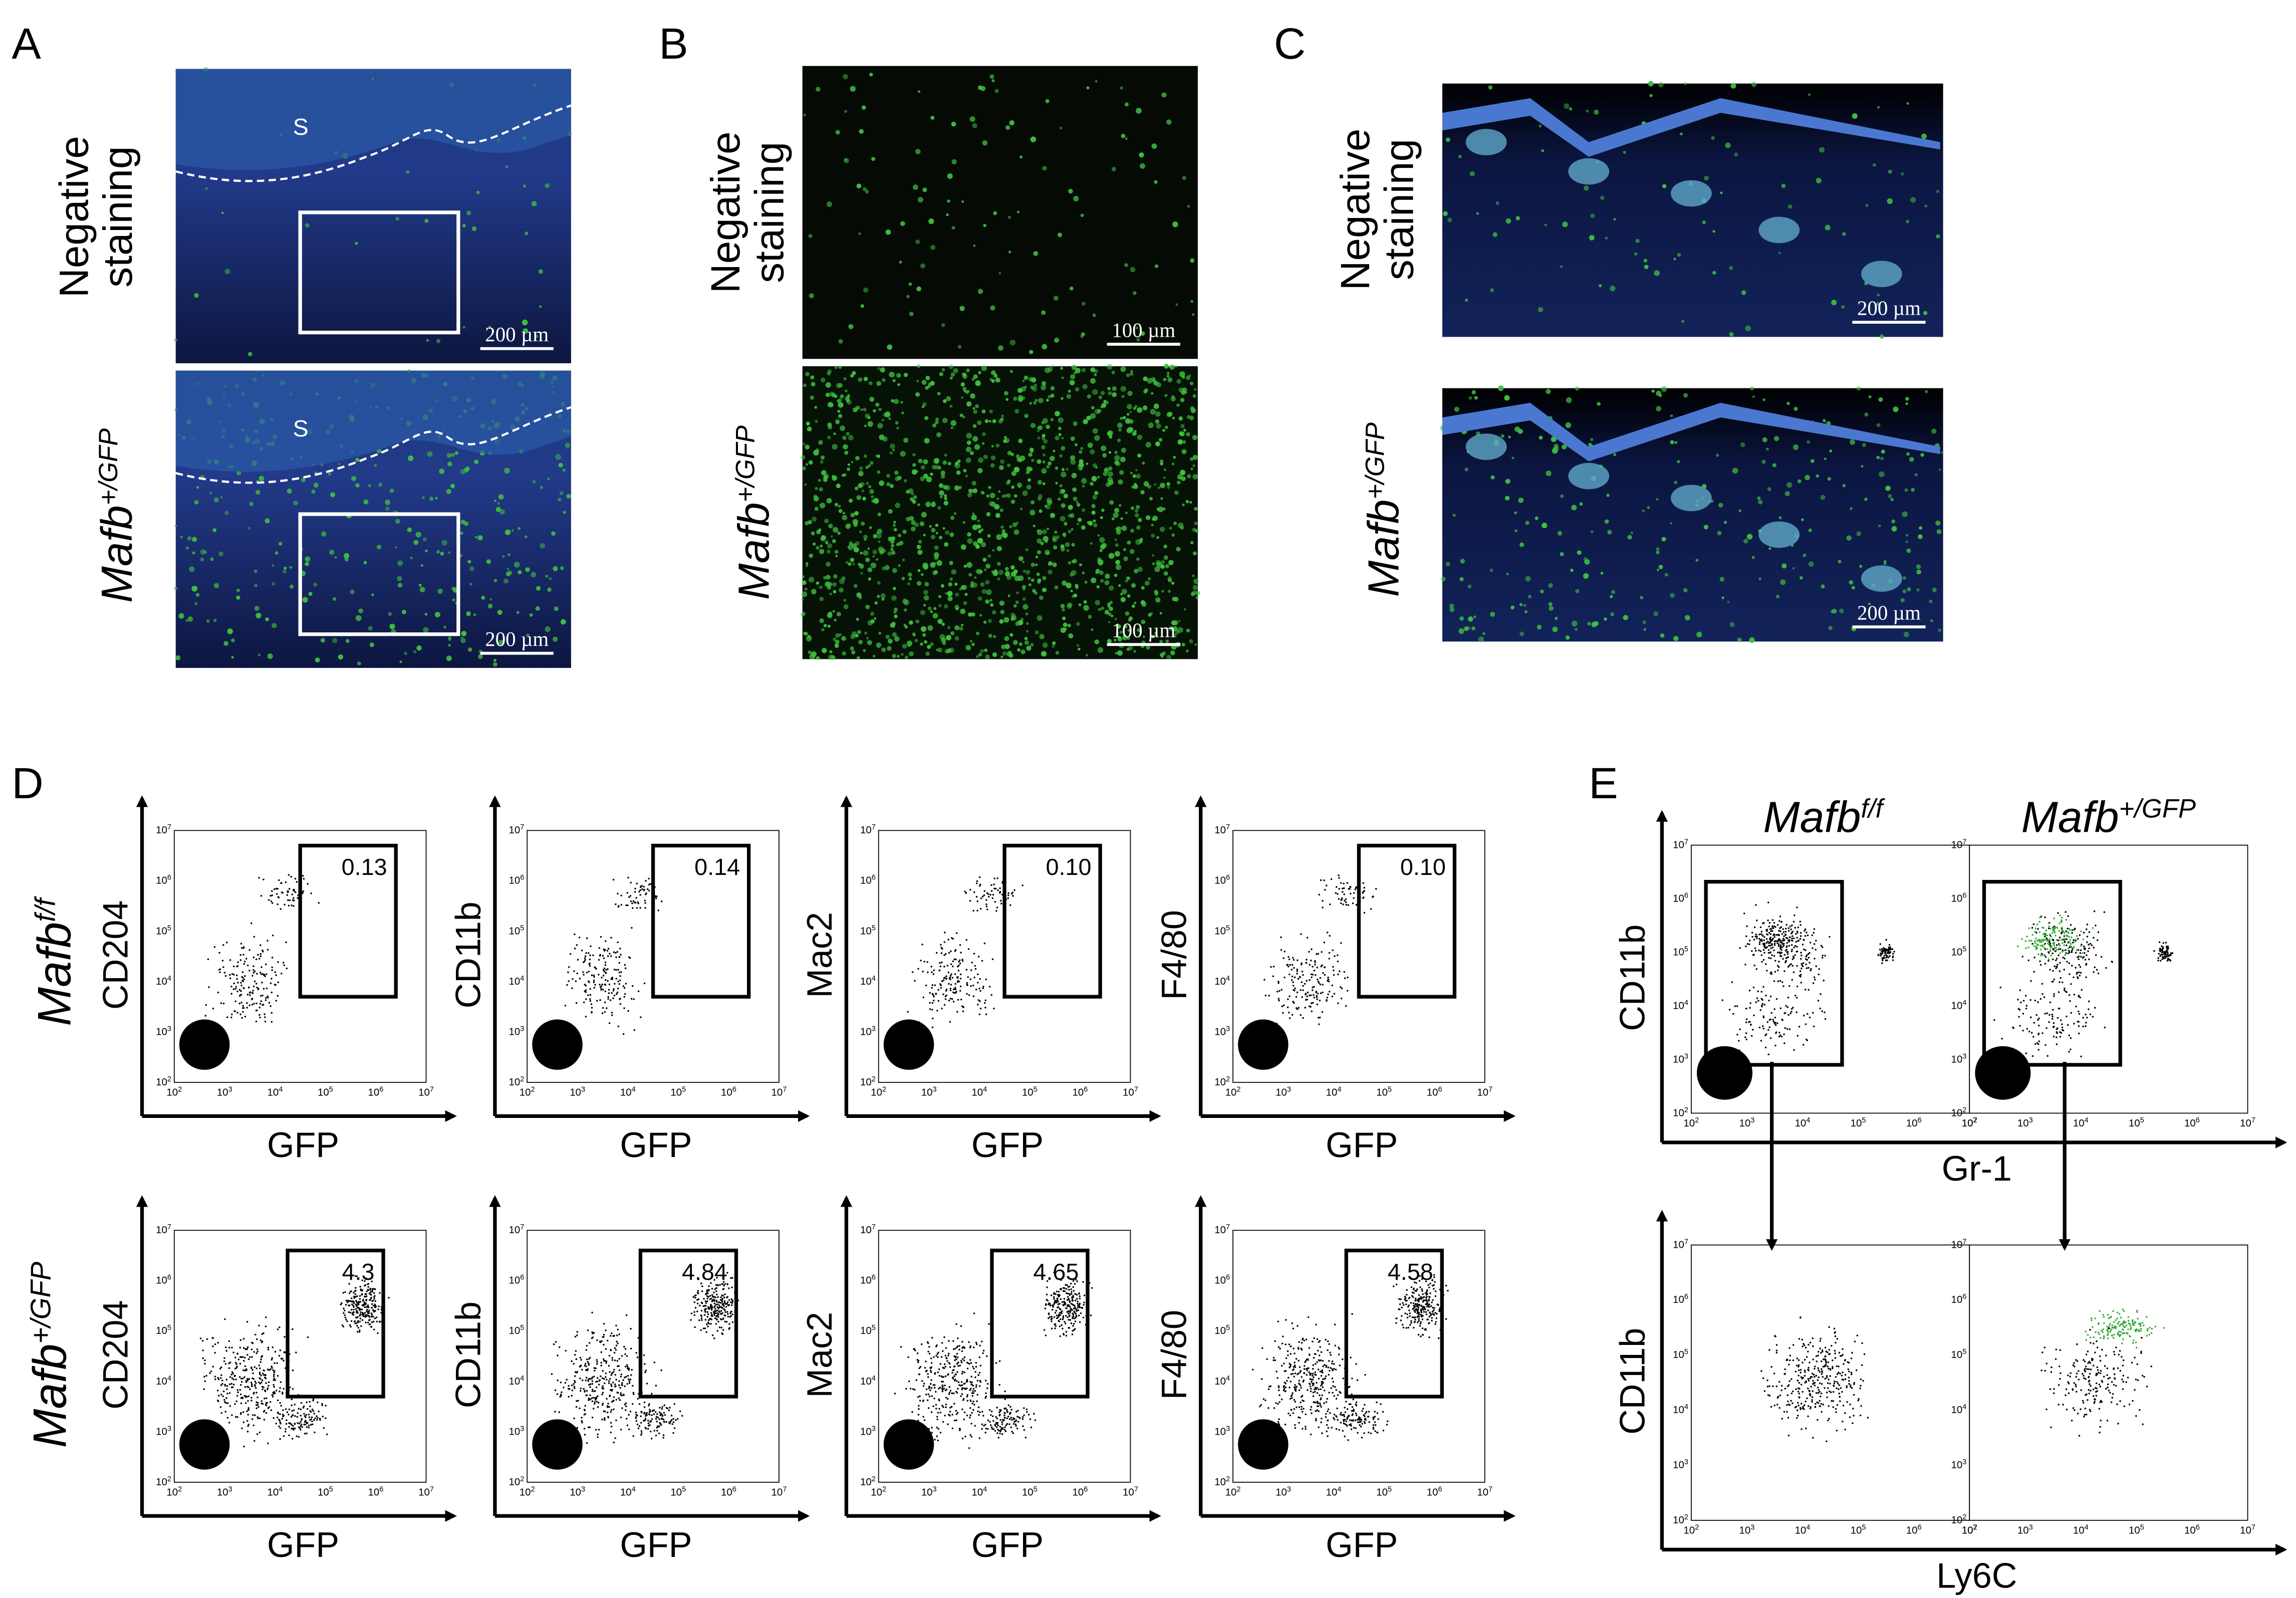  What do you see at coordinates (273, 1492) in the screenshot?
I see `tick-base: 10` at bounding box center [273, 1492].